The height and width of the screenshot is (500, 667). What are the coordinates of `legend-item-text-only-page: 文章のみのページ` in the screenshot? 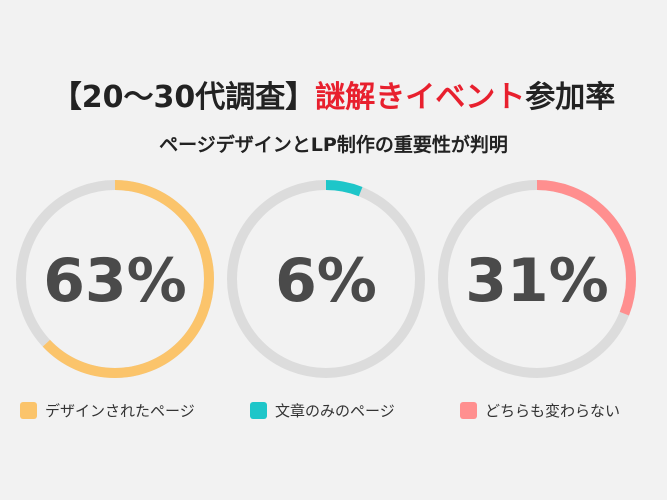 It's located at (322, 410).